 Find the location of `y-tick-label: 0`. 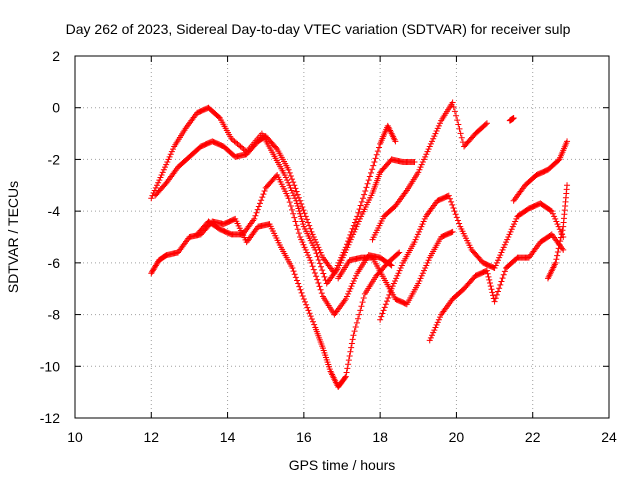

y-tick-label: 0 is located at coordinates (56, 108).